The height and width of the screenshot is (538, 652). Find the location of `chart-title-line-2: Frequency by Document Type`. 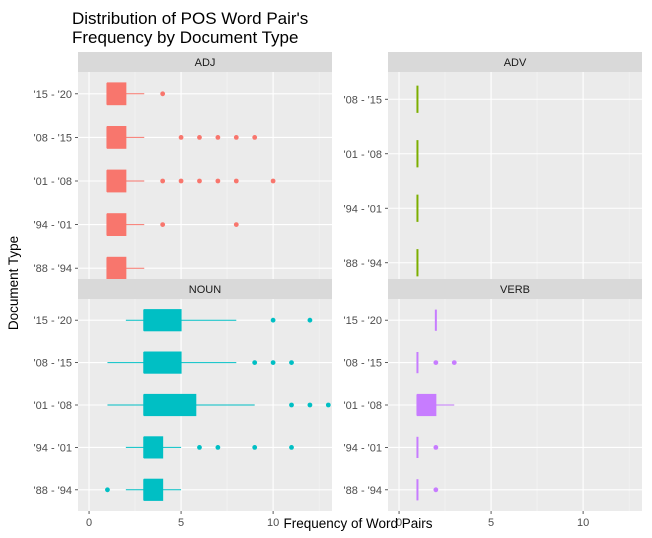

chart-title-line-2: Frequency by Document Type is located at coordinates (185, 37).